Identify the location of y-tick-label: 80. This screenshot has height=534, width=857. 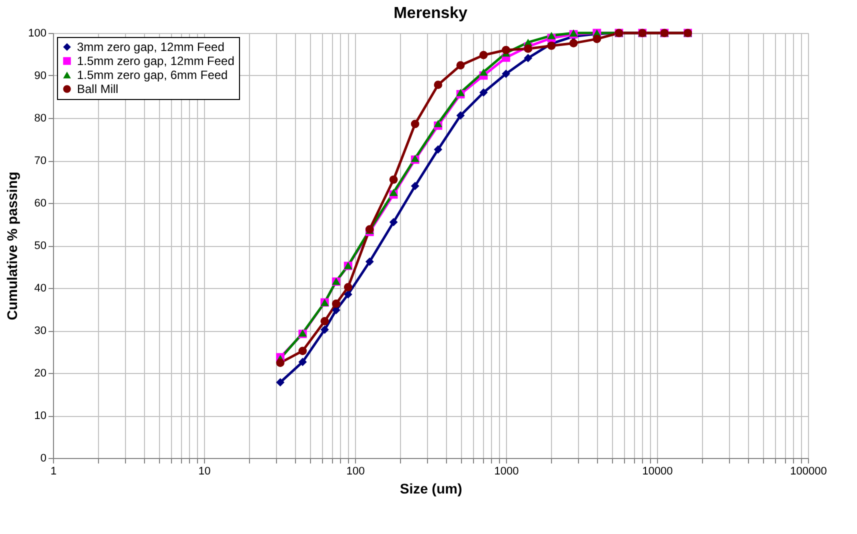
(40, 118).